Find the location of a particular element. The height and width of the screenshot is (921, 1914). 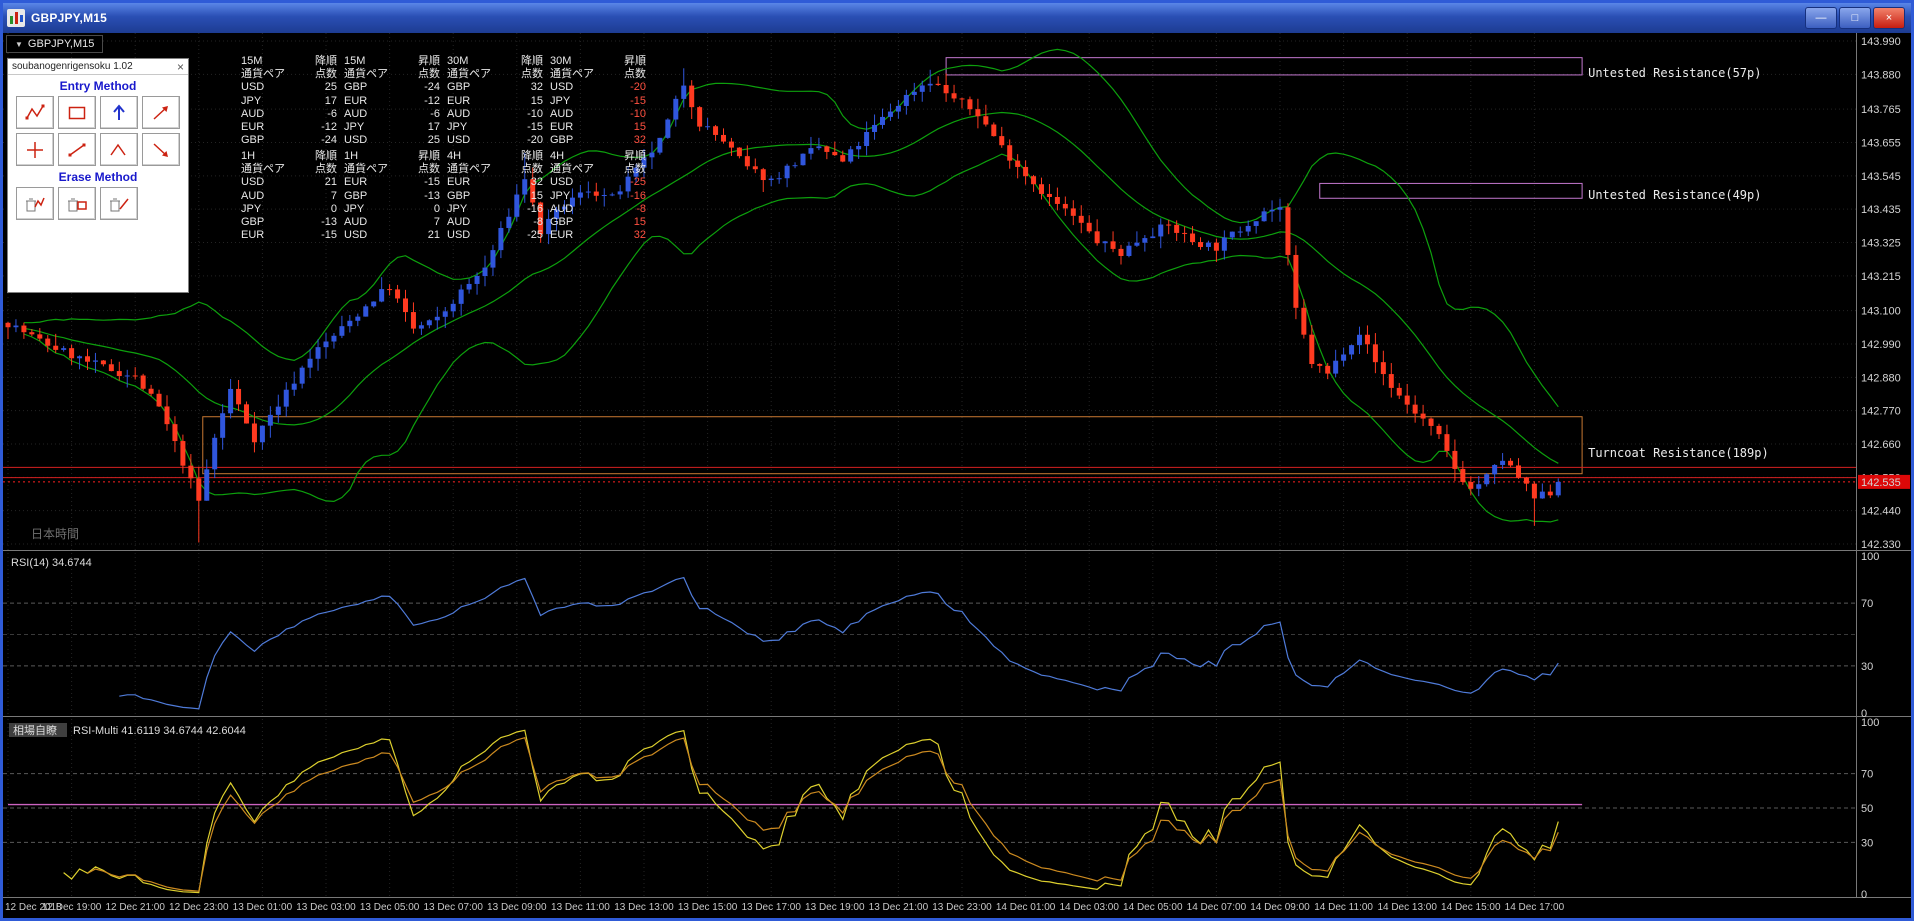

time-label: 13 Dec 11:00 is located at coordinates (580, 907).